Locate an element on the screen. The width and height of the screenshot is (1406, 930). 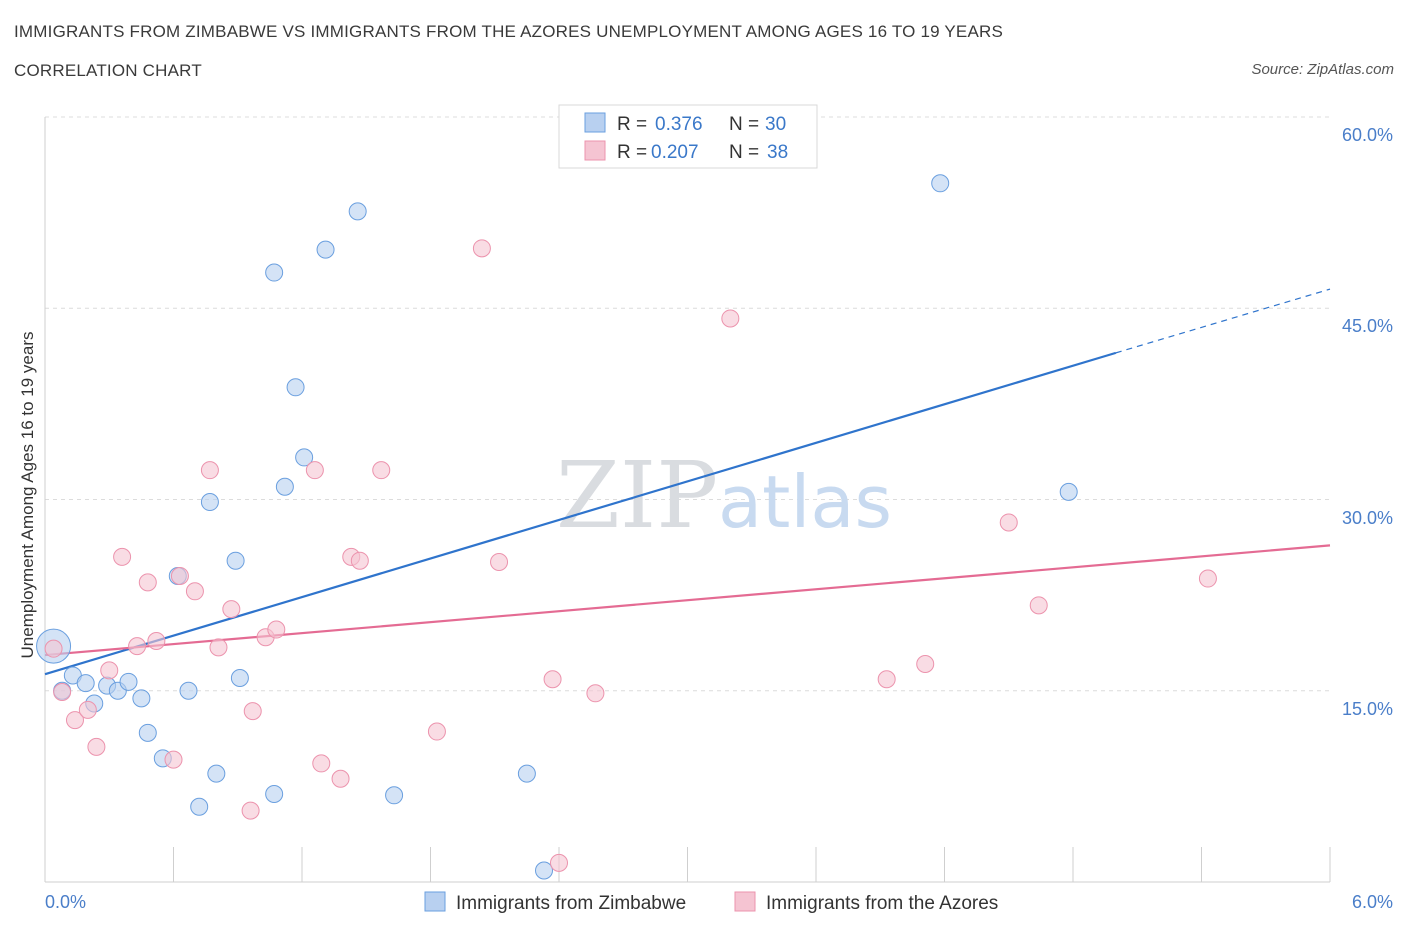
watermark-atlas: atlas is located at coordinates (805, 502).